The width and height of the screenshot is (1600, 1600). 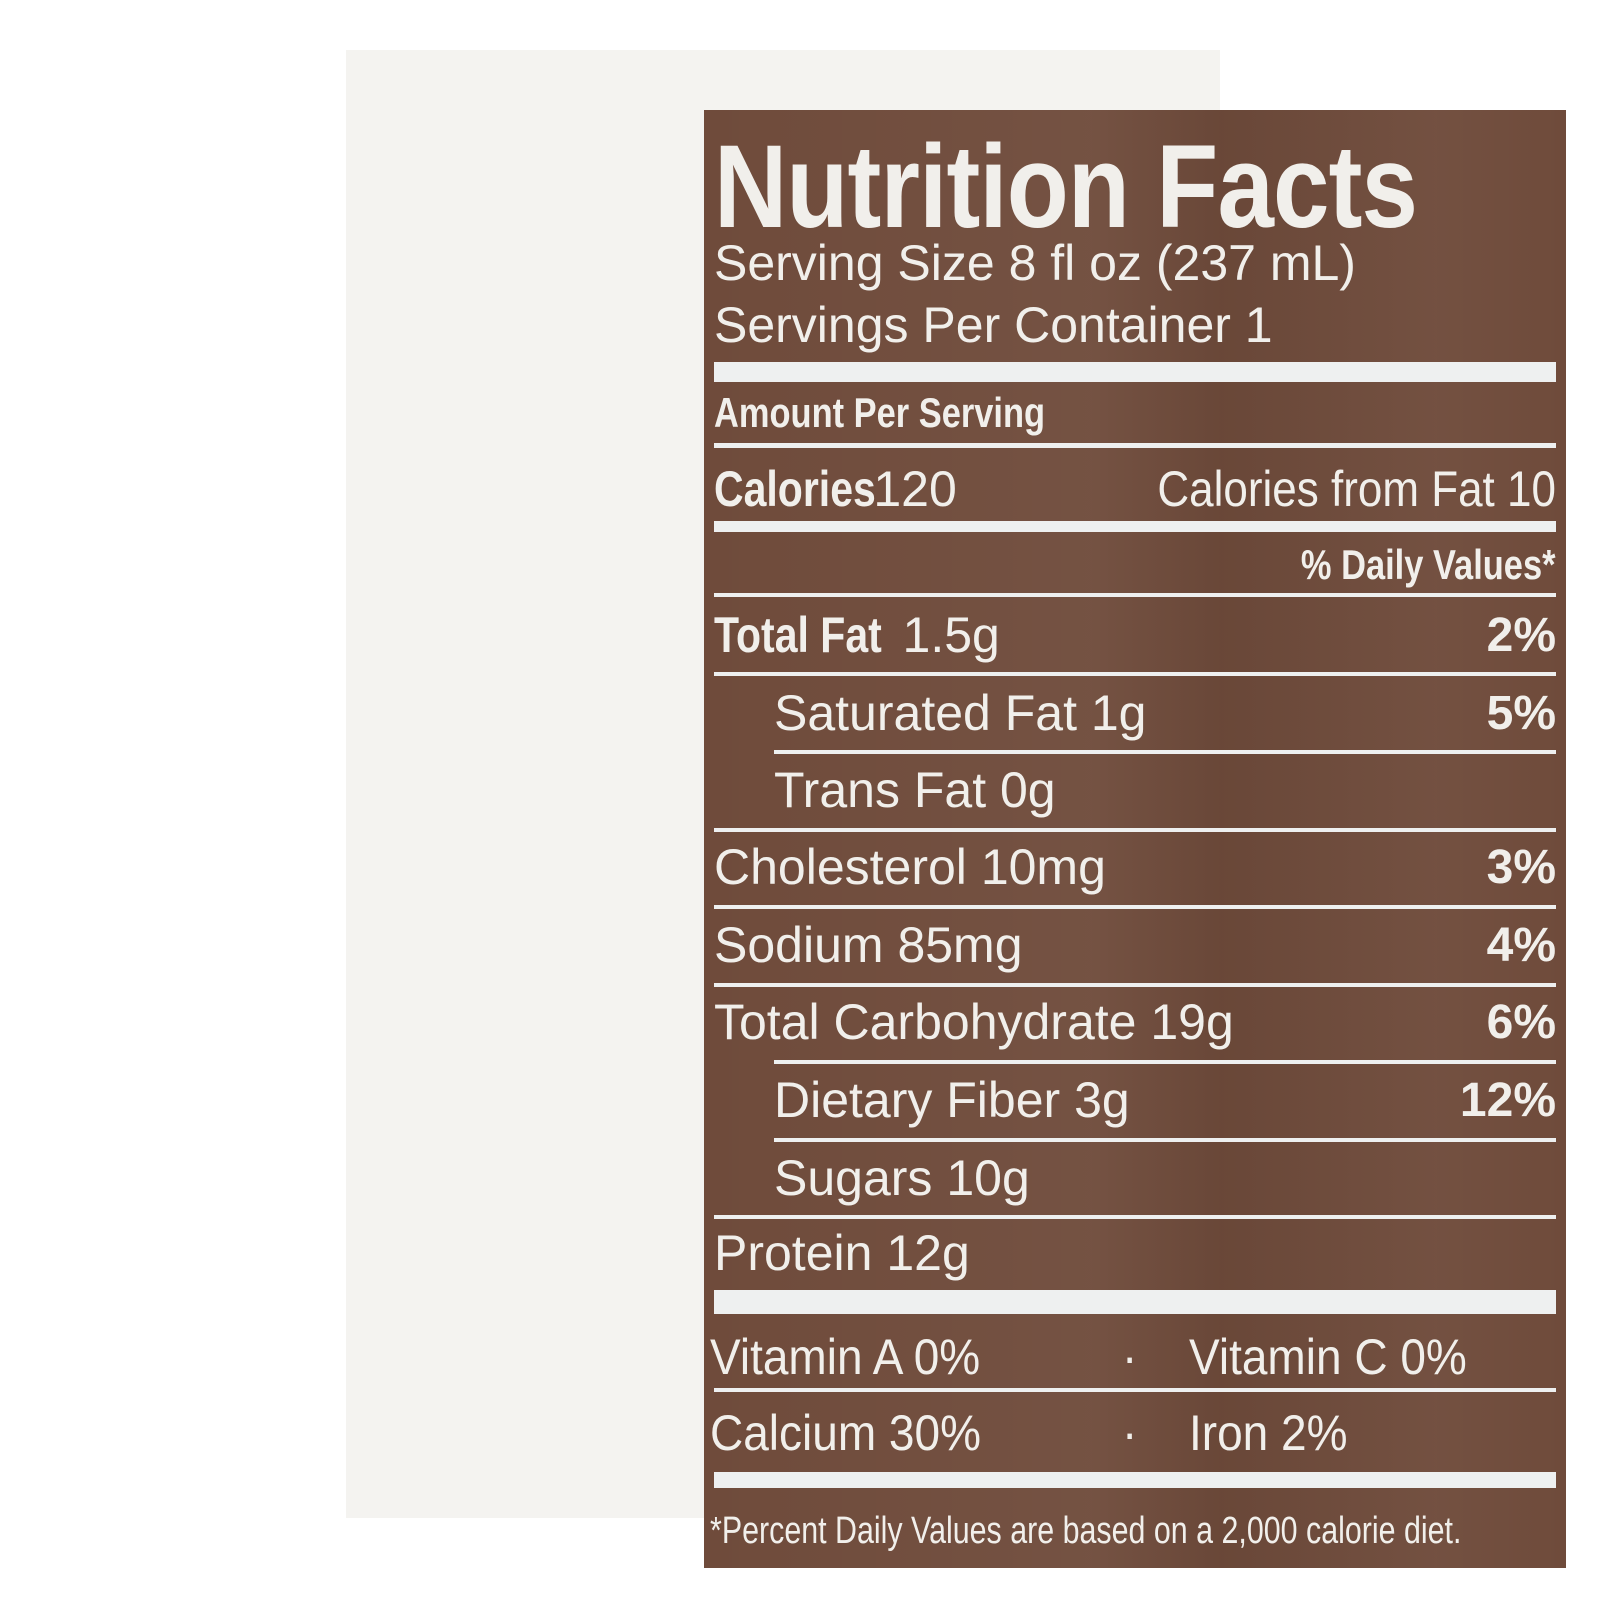 I want to click on vitamin-left: Vitamin A 0%, so click(x=845, y=1357).